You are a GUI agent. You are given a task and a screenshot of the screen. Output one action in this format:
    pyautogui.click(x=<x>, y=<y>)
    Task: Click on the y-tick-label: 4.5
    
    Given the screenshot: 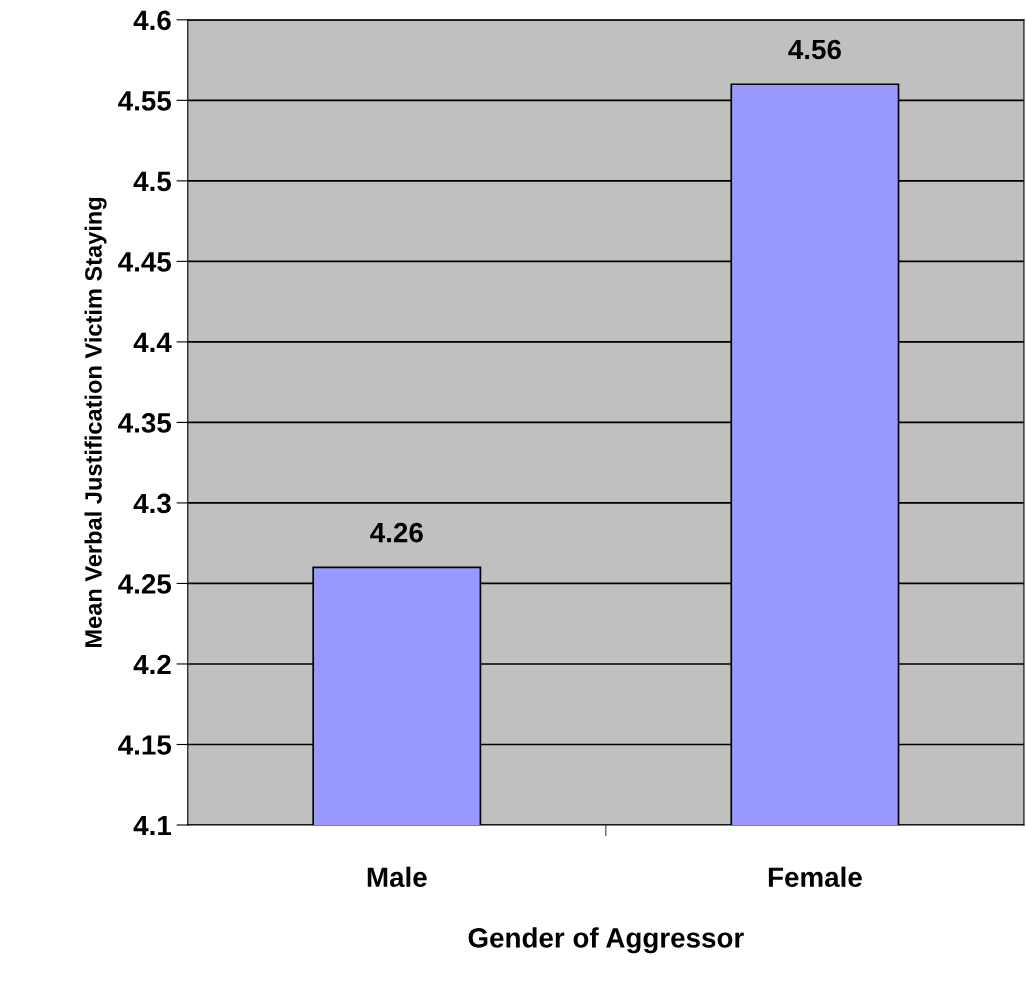 What is the action you would take?
    pyautogui.click(x=152, y=181)
    